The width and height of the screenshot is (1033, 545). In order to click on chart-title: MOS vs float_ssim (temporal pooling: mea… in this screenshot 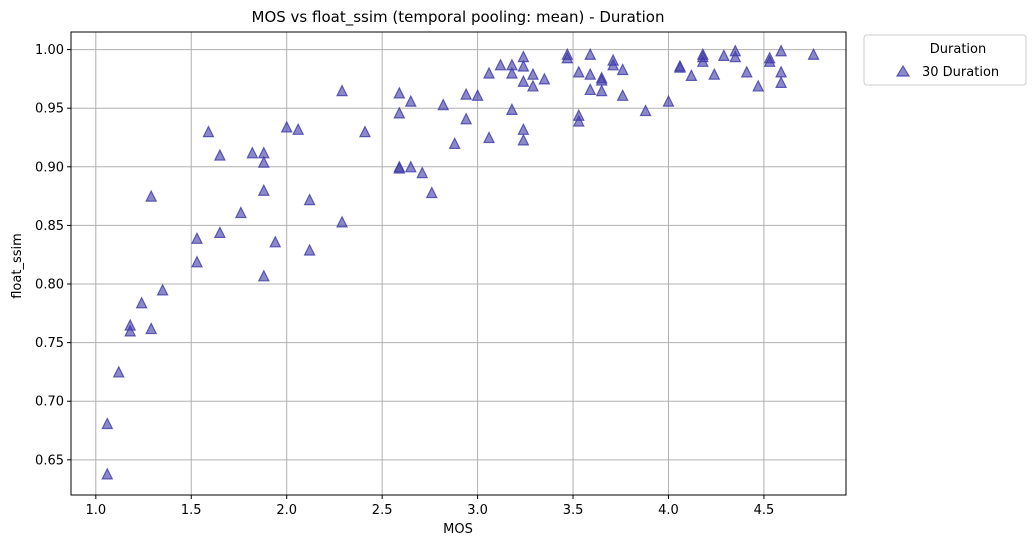, I will do `click(458, 17)`.